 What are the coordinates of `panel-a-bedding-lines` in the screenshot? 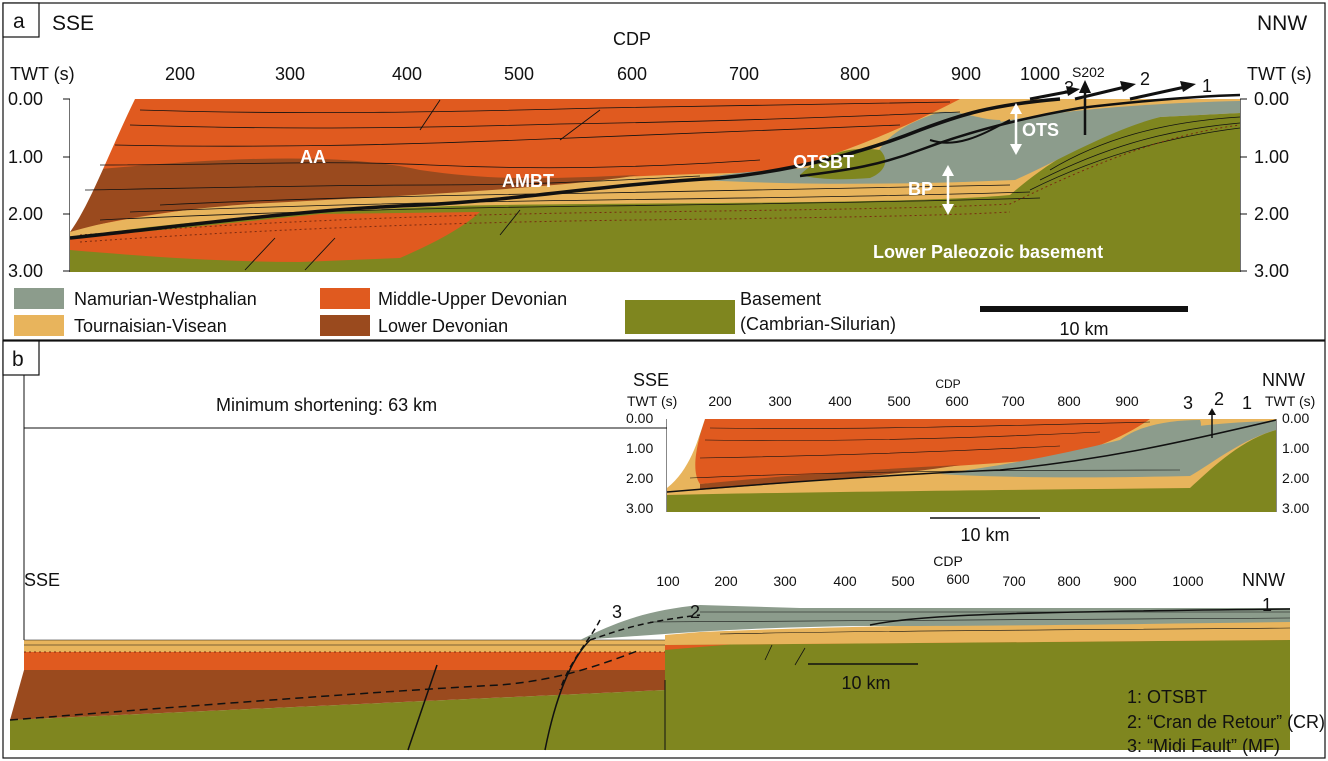 It's located at (662, 161).